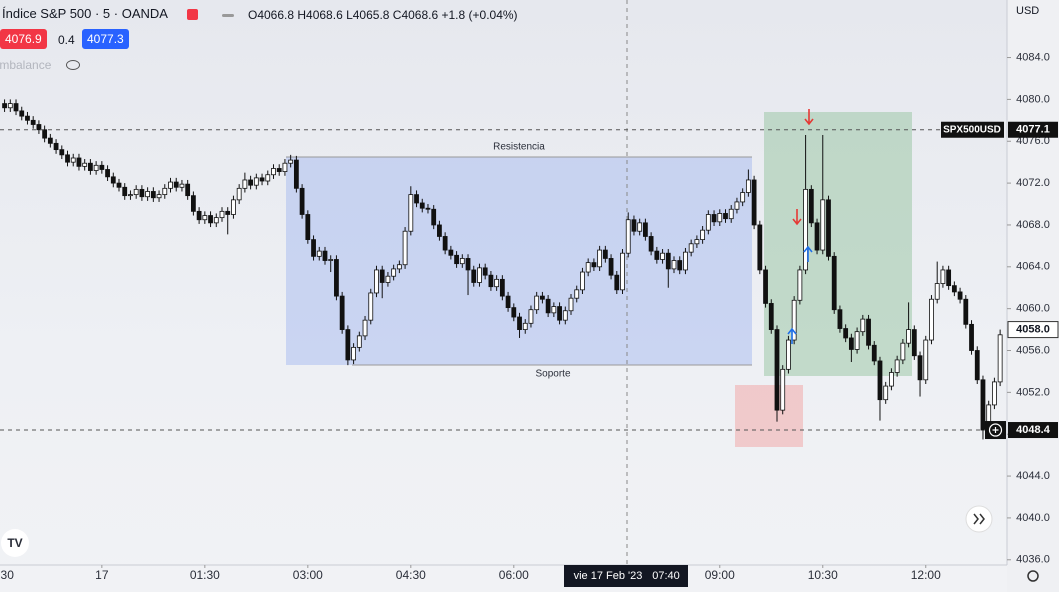  What do you see at coordinates (85, 13) in the screenshot?
I see `symbol: Índice S&P 500 · 5 · OANDA` at bounding box center [85, 13].